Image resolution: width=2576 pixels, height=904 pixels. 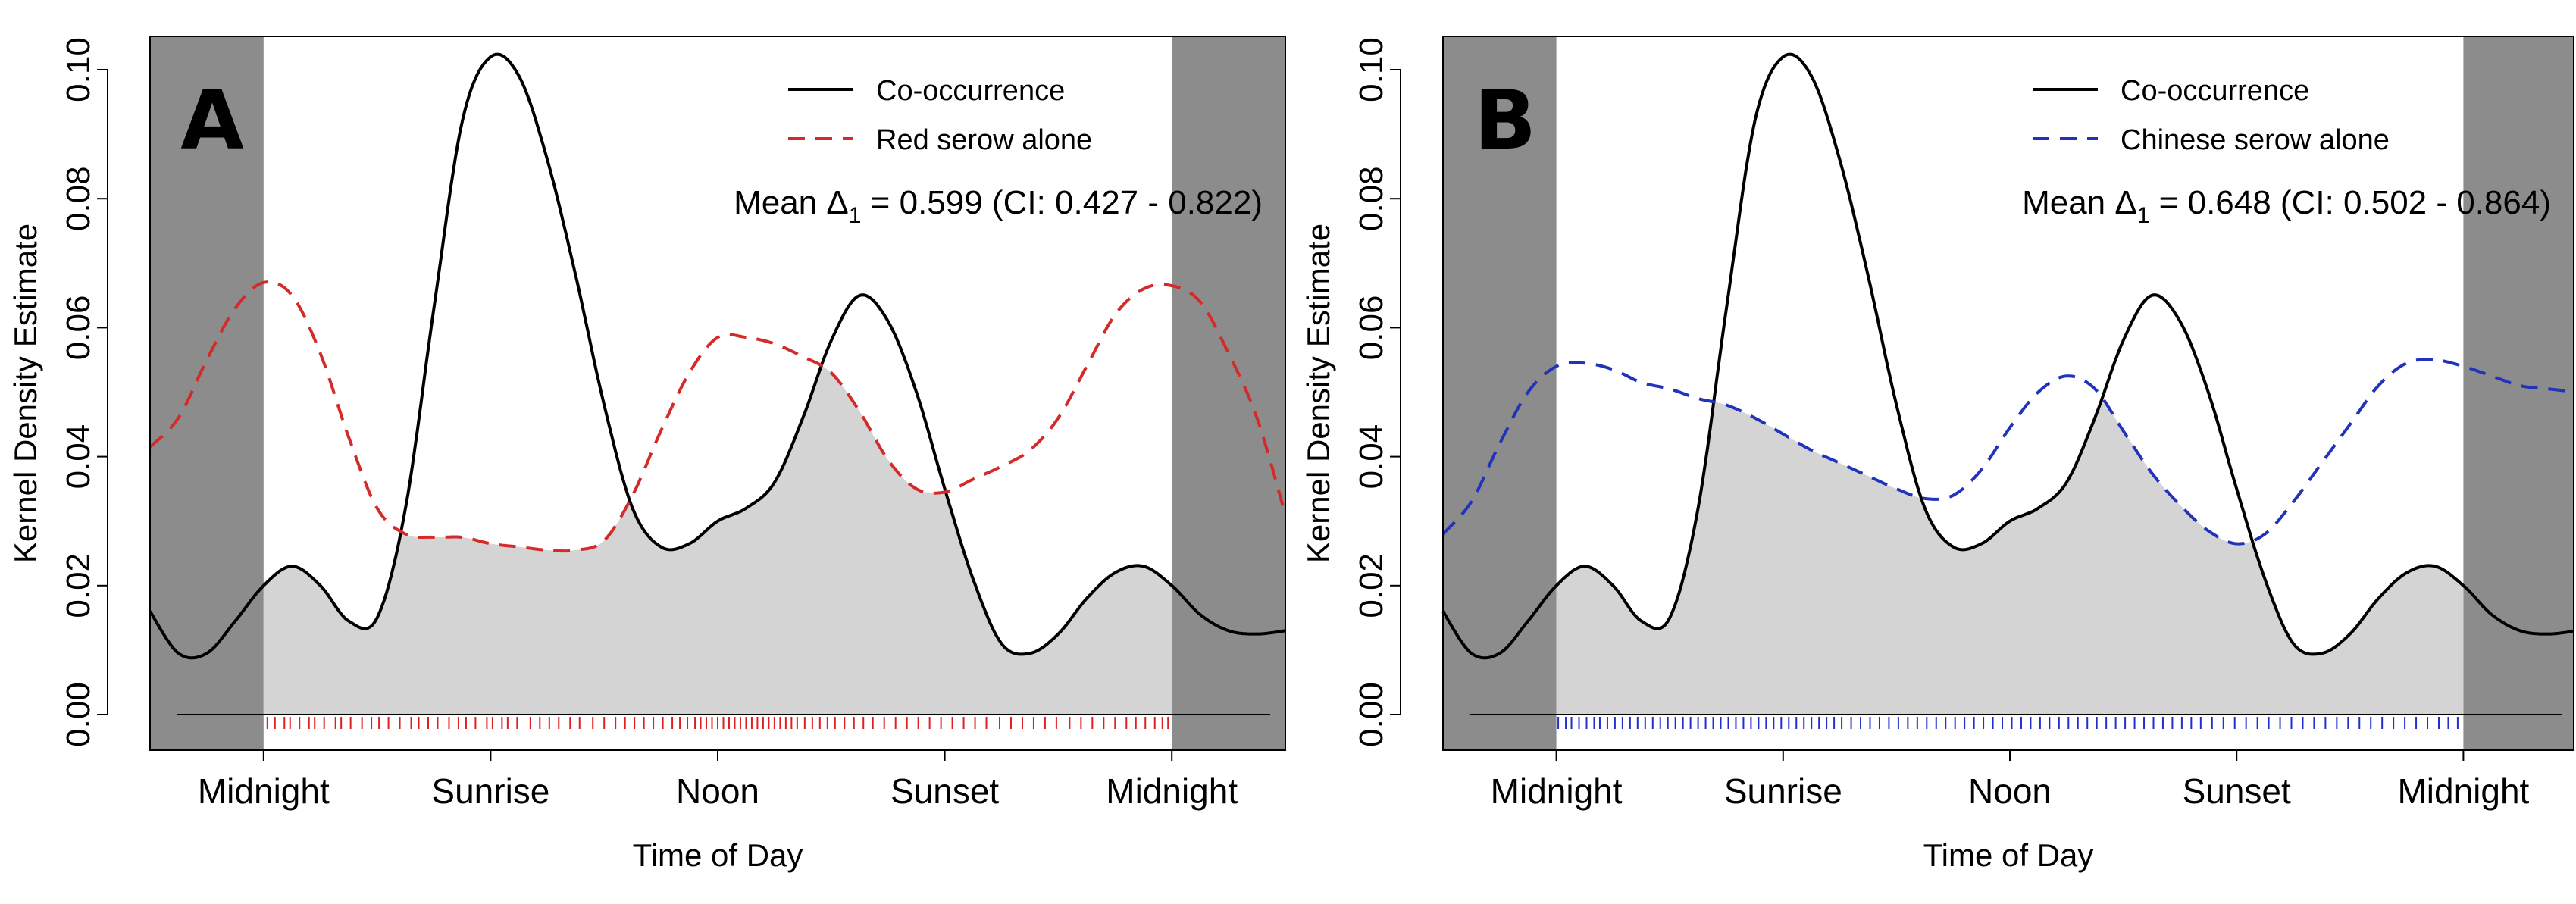 What do you see at coordinates (2350, 203) in the screenshot?
I see `annotation-suffix: = 0.648 (CI: 0.502 - 0.864)` at bounding box center [2350, 203].